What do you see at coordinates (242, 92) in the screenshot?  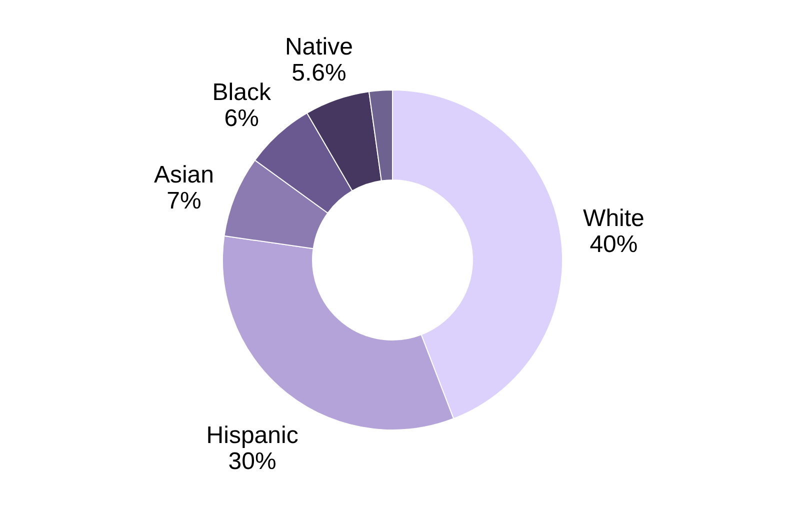 I see `slice-label: Black` at bounding box center [242, 92].